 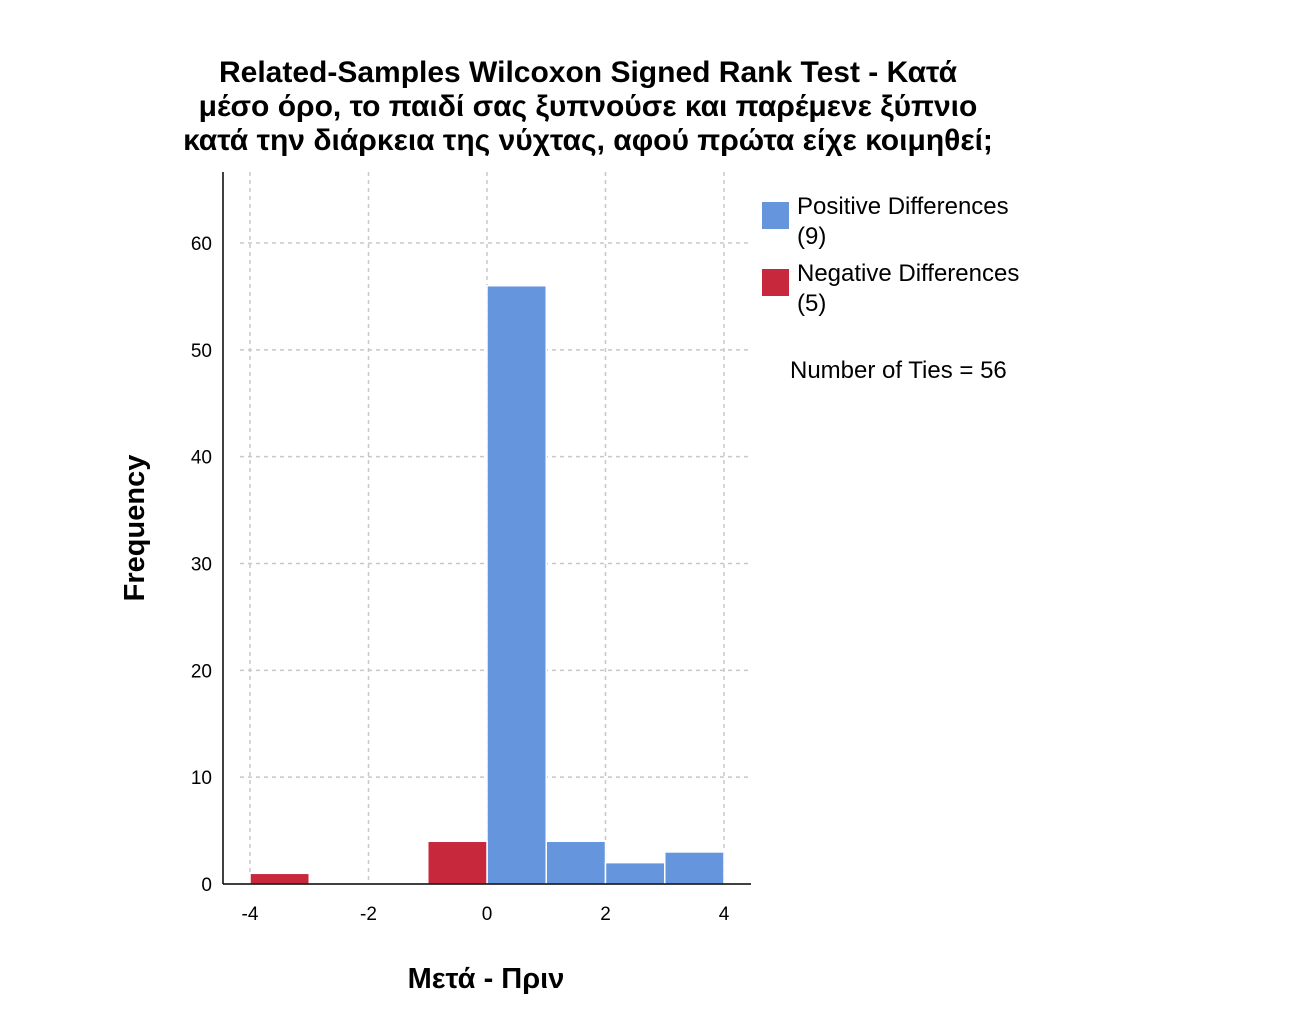 What do you see at coordinates (206, 885) in the screenshot?
I see `y-tick-label: 0` at bounding box center [206, 885].